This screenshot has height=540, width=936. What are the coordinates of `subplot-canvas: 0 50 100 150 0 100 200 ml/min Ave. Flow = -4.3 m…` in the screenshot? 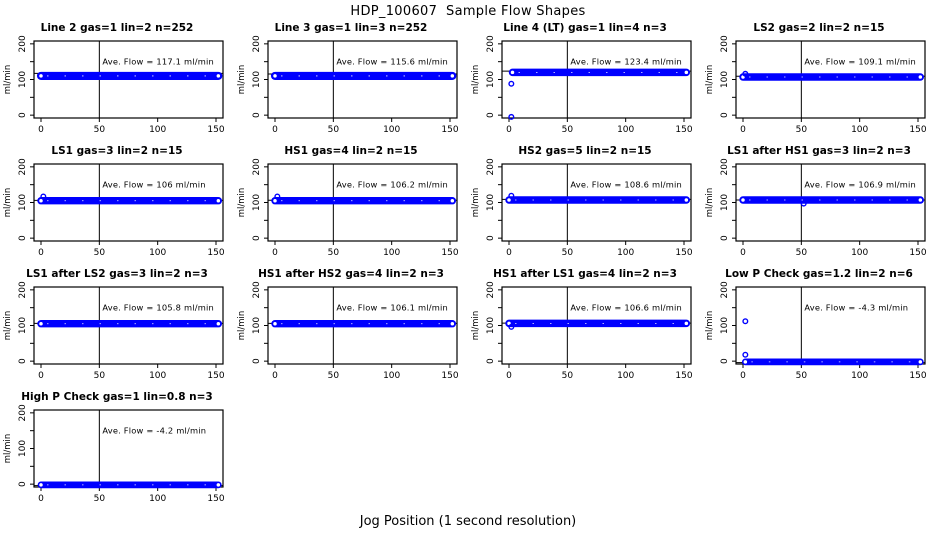 It's located at (816, 331).